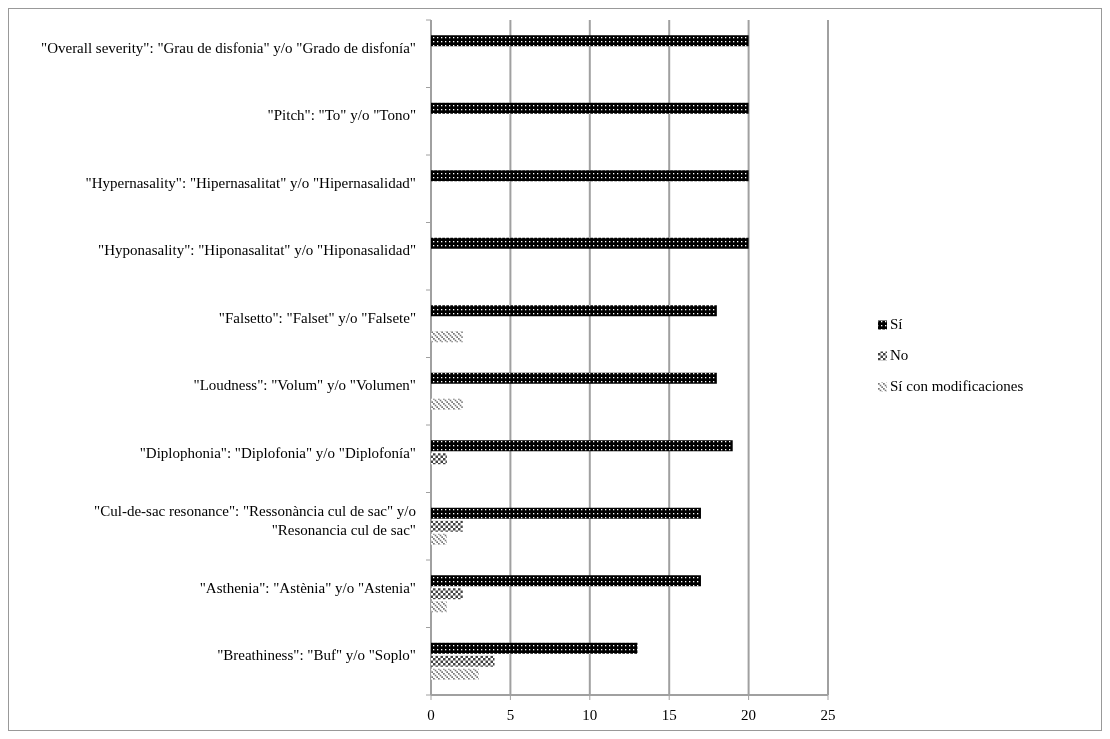  I want to click on x-tick-label: 0, so click(431, 715).